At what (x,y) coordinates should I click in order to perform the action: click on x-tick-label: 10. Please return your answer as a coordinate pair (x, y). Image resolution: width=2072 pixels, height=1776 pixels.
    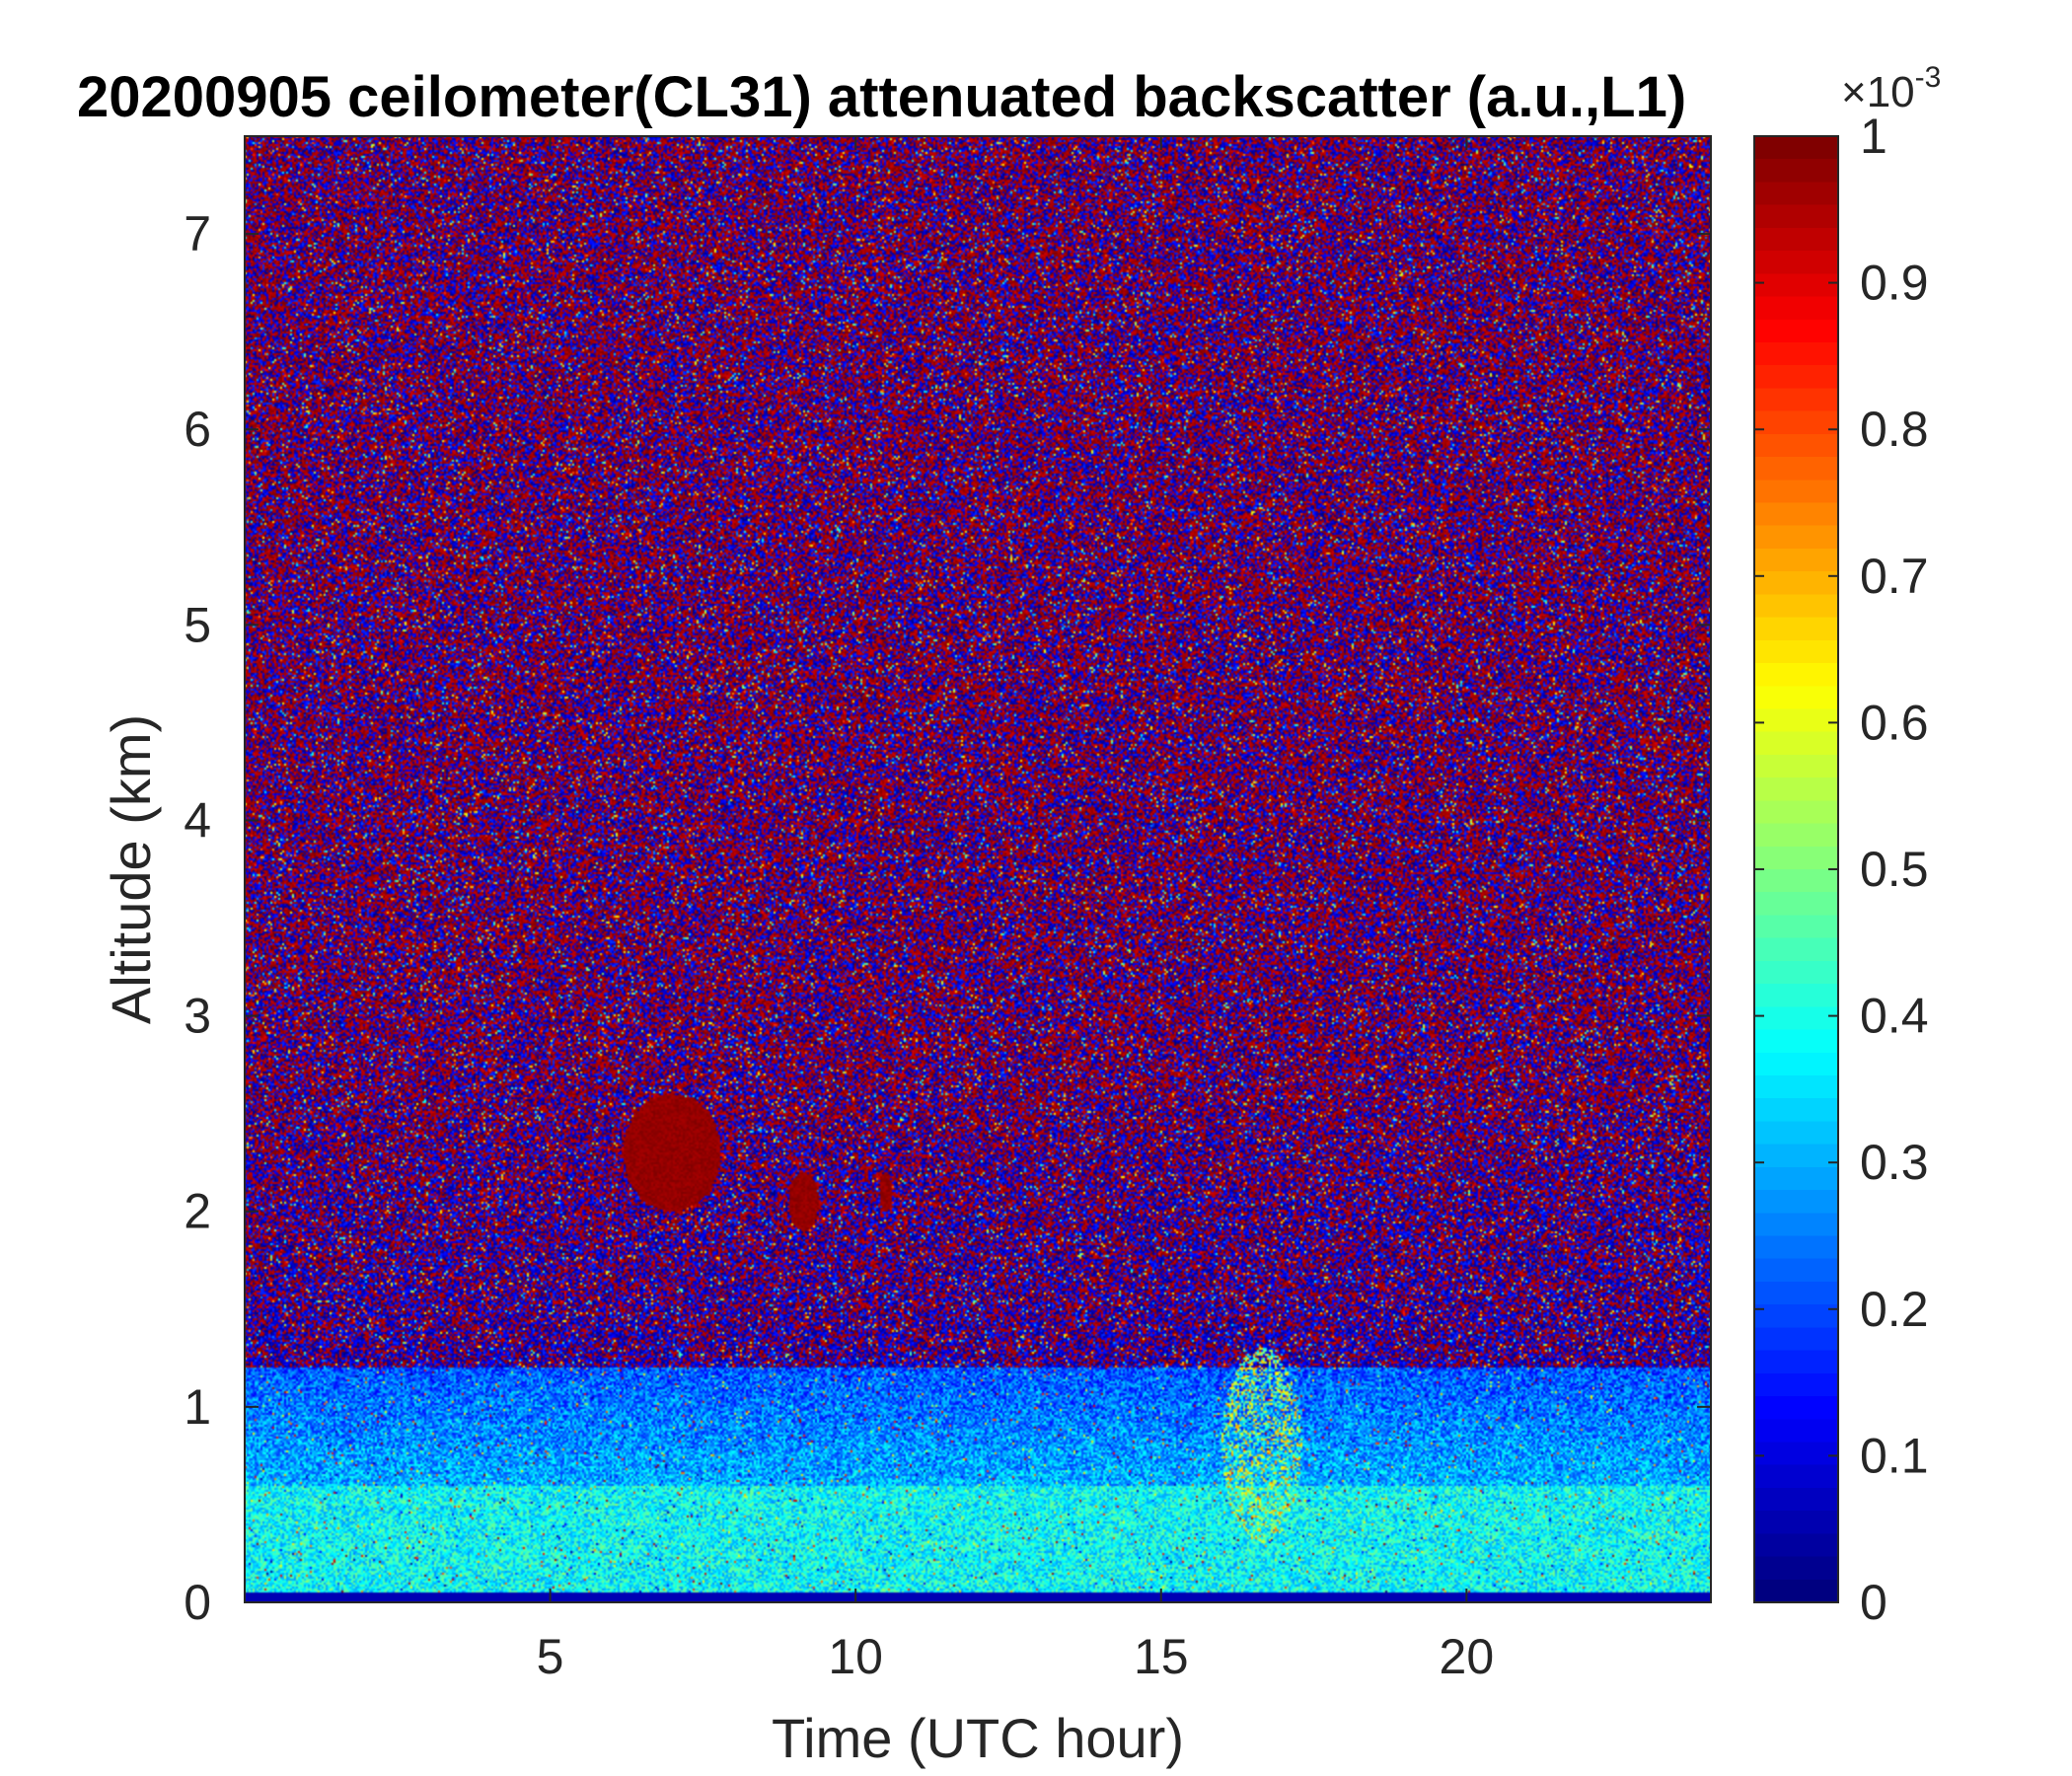
    Looking at the image, I should click on (855, 1657).